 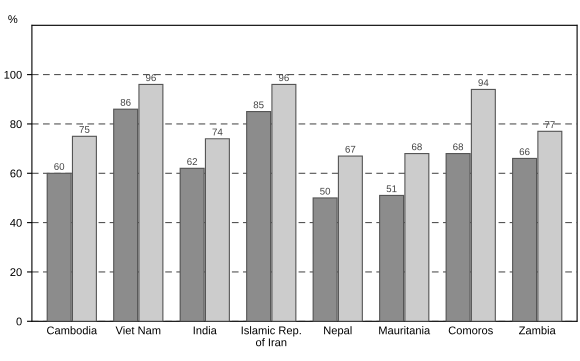 What do you see at coordinates (325, 191) in the screenshot?
I see `data-label: 50` at bounding box center [325, 191].